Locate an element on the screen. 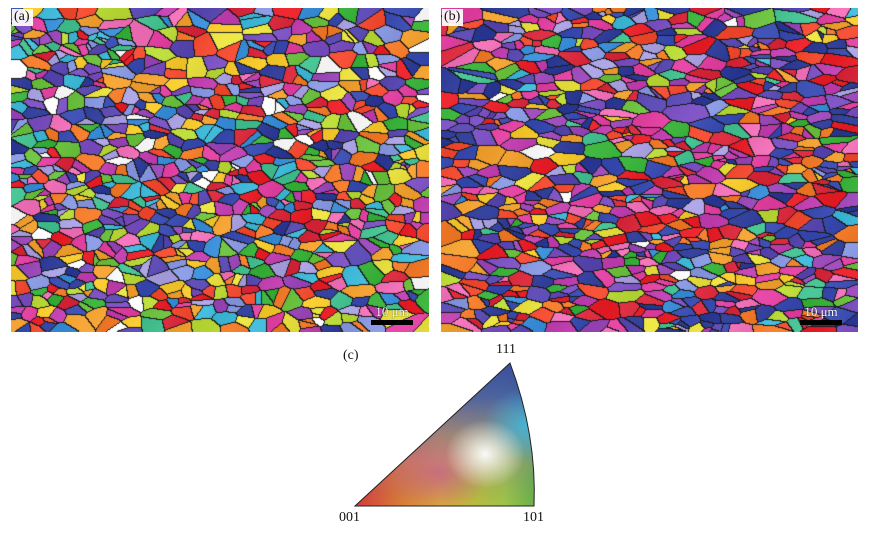 The height and width of the screenshot is (533, 873). scale-bar-label-a: 10 μm is located at coordinates (392, 311).